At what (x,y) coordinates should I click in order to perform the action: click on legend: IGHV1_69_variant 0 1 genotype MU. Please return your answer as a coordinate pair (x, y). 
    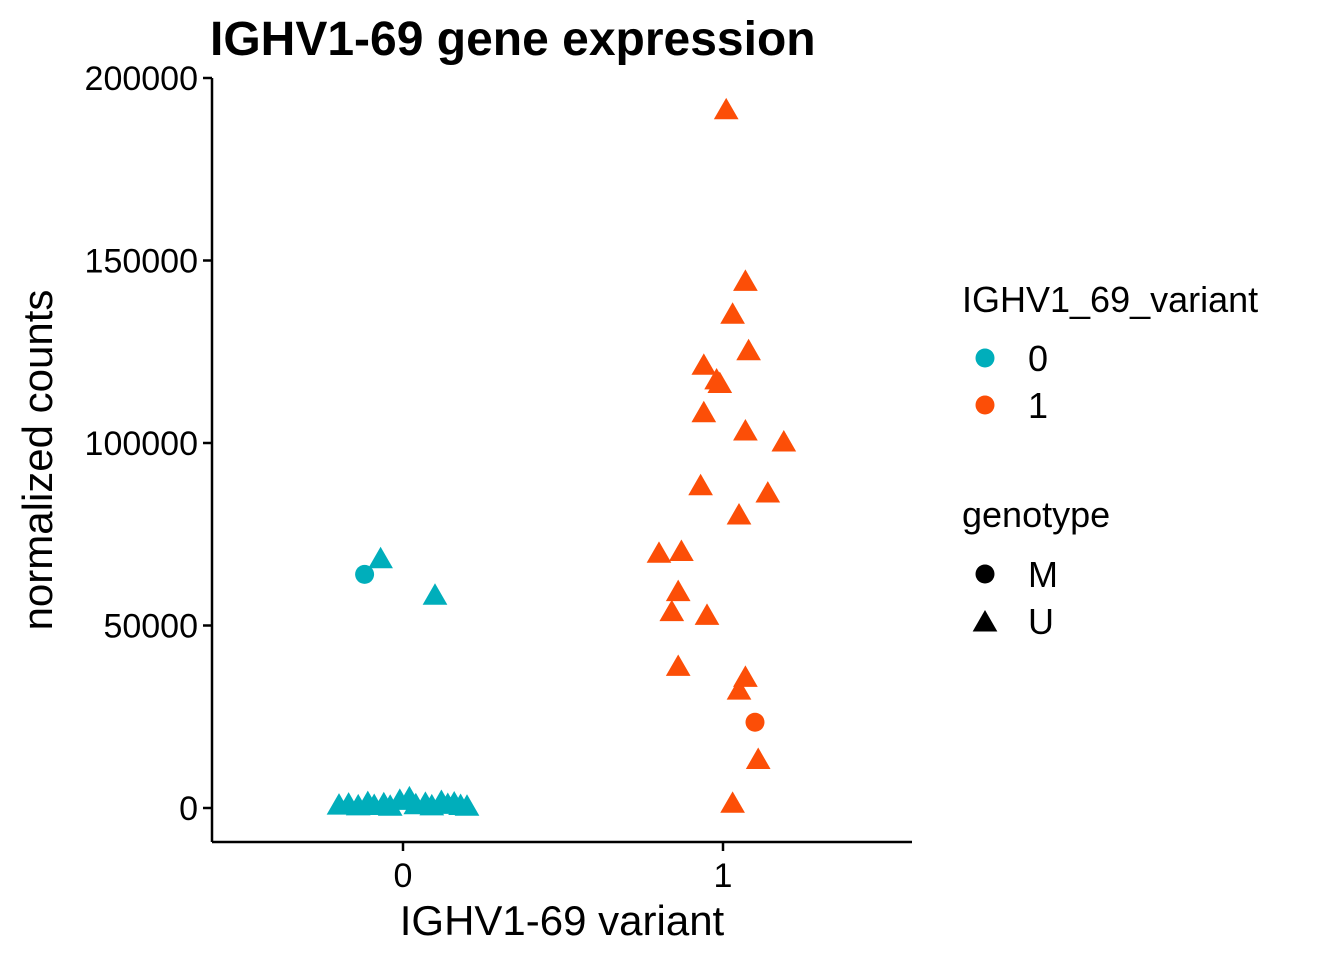
    Looking at the image, I should click on (1110, 460).